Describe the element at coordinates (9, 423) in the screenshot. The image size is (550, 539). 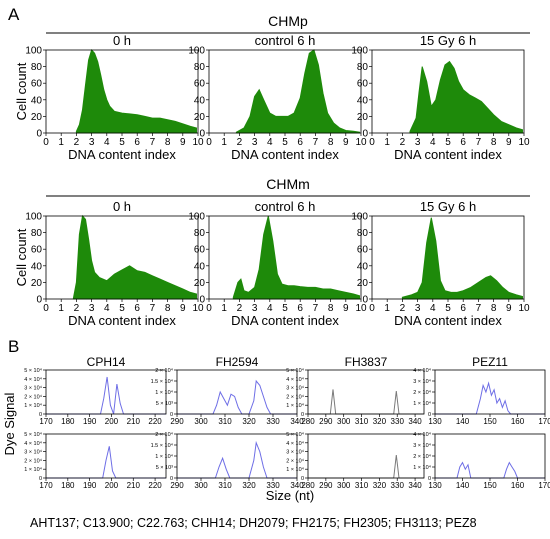
I see `y-axis-label: Dye Signal` at that location.